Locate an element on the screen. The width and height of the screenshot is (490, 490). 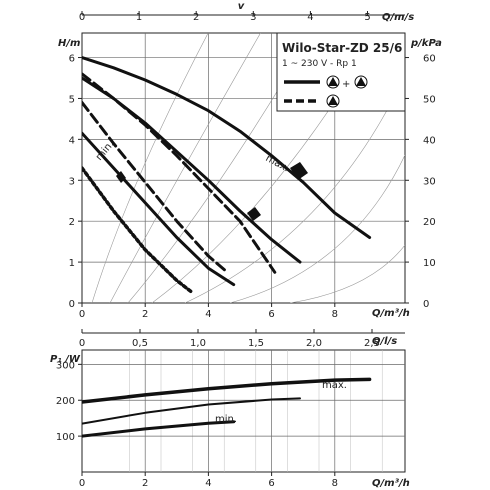
pump-curve-dotted is located at coordinates (138, 230).